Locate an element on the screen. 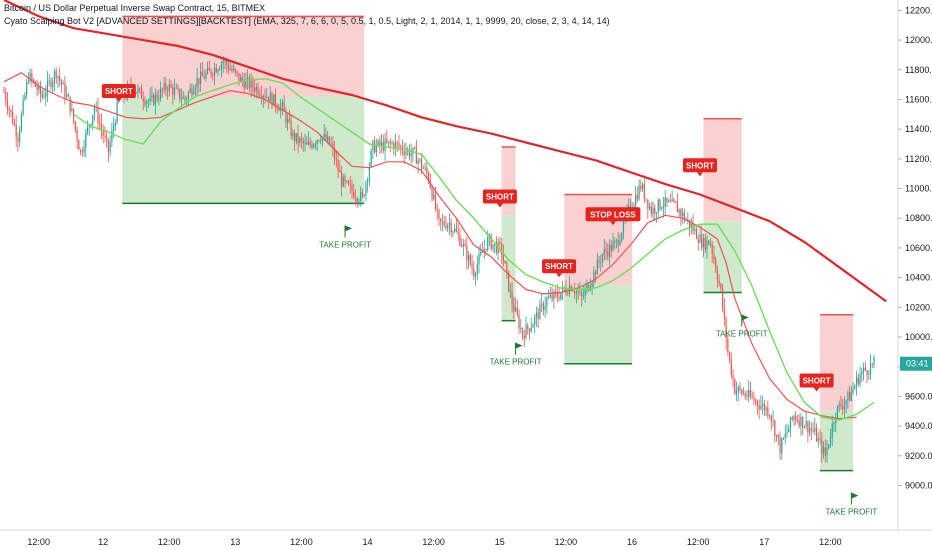 This screenshot has width=932, height=550. signal-tag-label: SHORT is located at coordinates (700, 165).